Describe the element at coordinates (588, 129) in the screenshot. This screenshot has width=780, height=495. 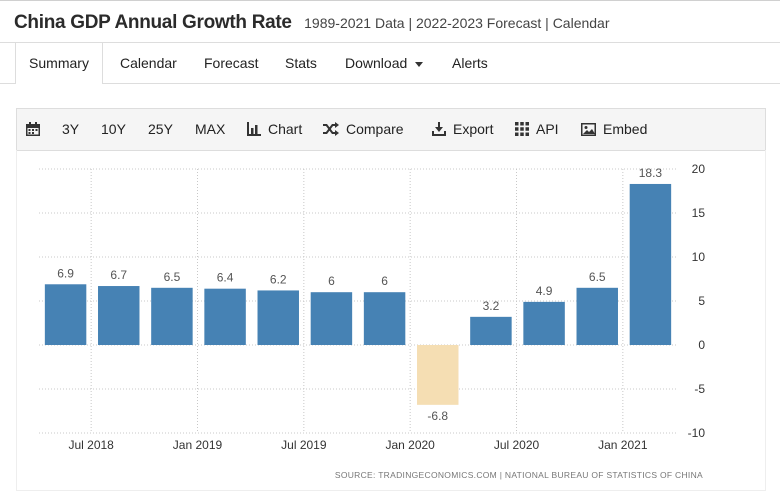
I see `image-icon` at that location.